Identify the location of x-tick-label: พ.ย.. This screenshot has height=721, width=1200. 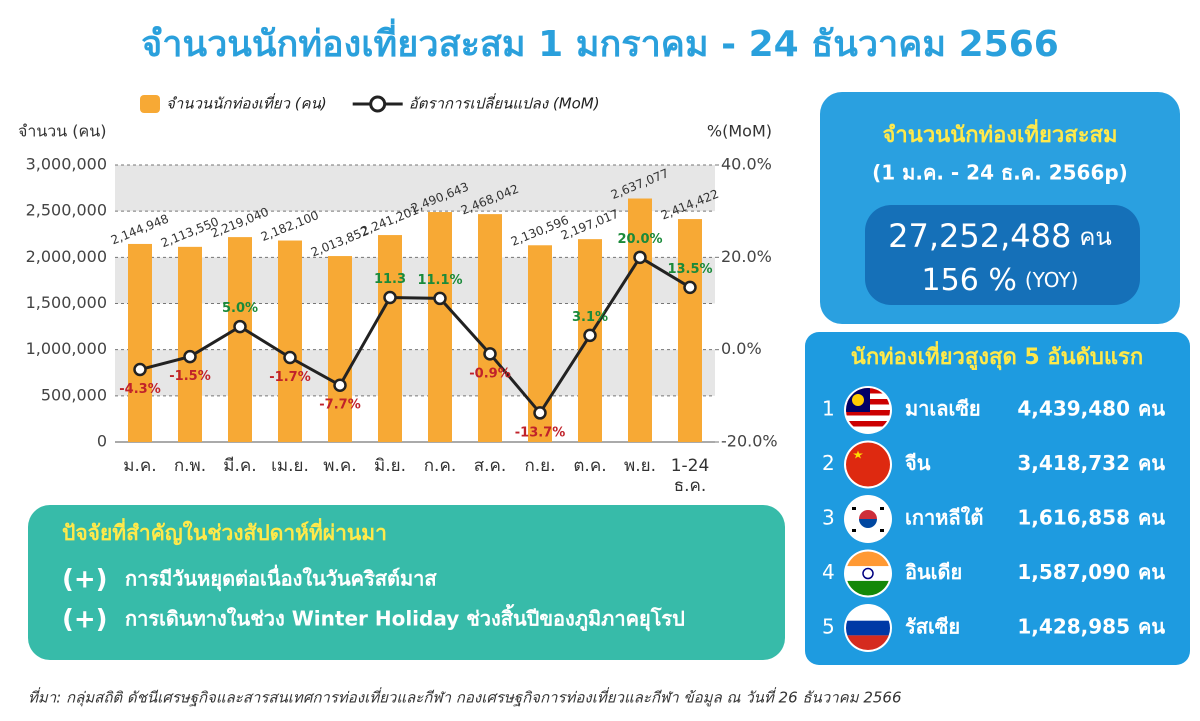
(640, 466).